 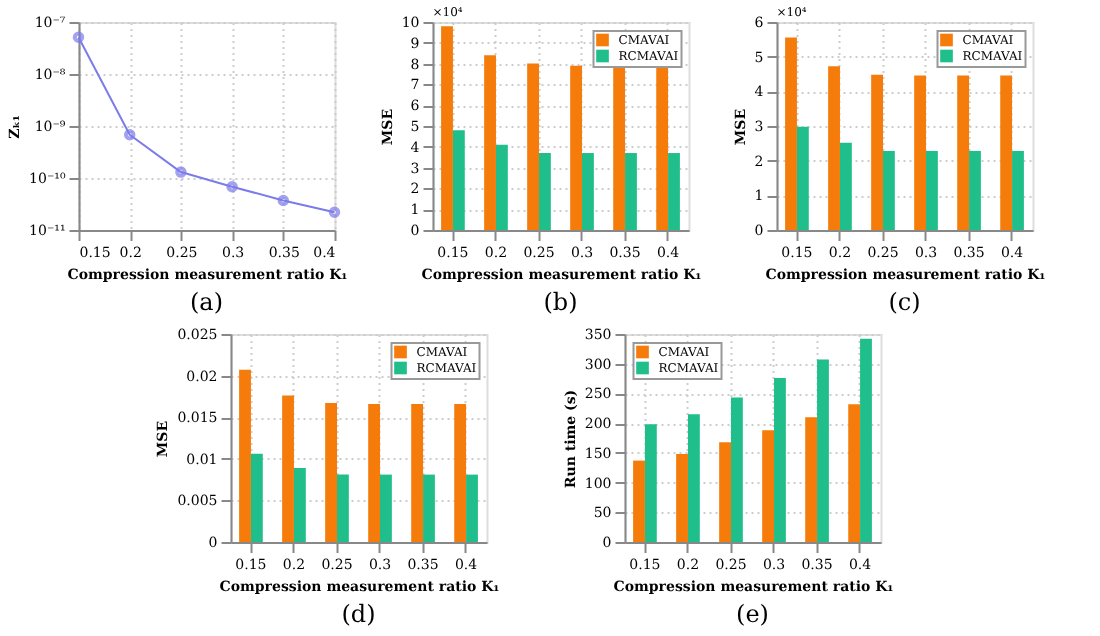 What do you see at coordinates (358, 614) in the screenshot?
I see `text: (d)` at bounding box center [358, 614].